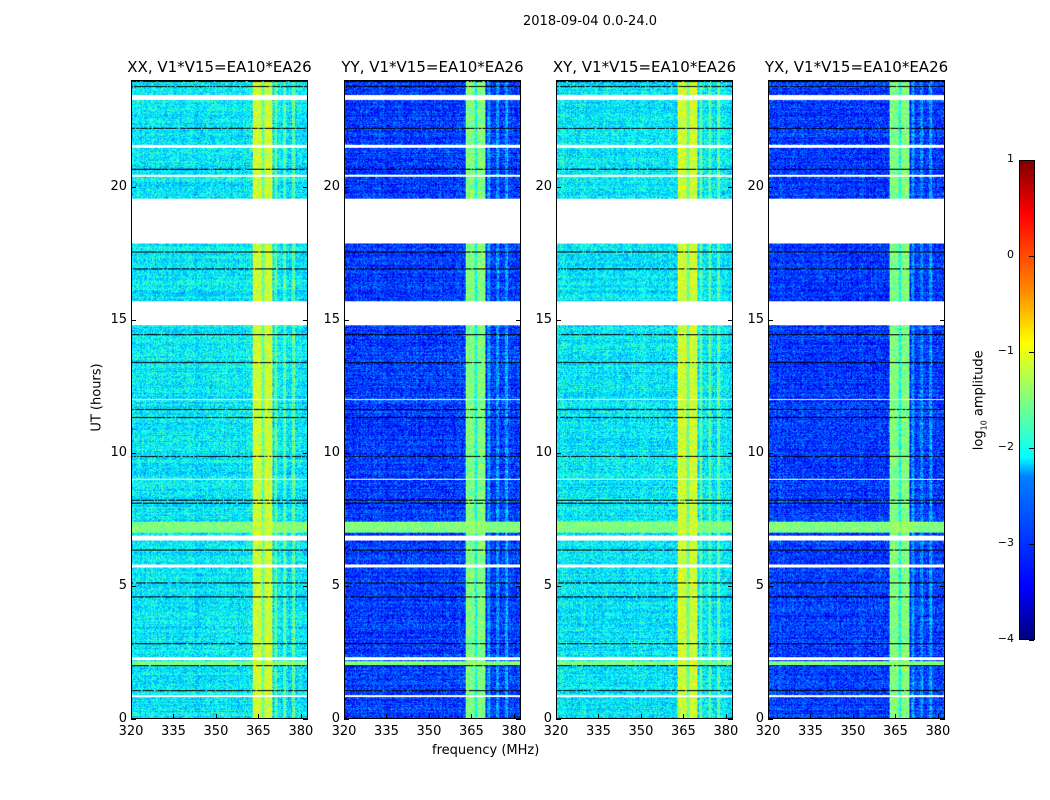 This screenshot has height=800, width=1050. Describe the element at coordinates (486, 750) in the screenshot. I see `x-axis-label: frequency (MHz)` at that location.